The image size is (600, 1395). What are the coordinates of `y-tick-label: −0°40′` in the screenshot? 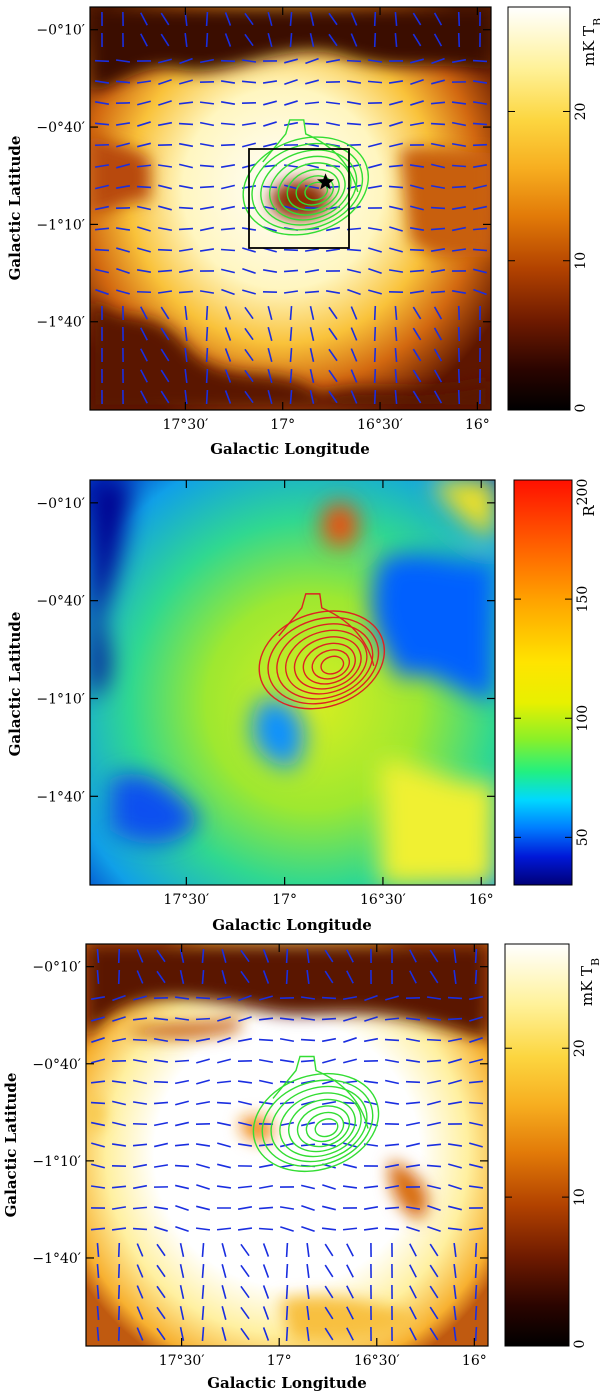 It's located at (60, 602).